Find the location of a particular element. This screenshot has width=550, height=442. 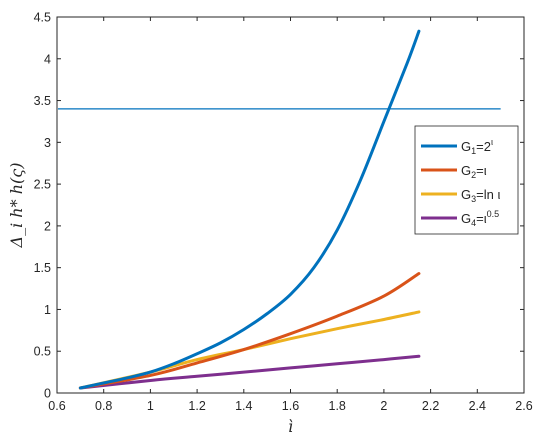

x-tick-label: 2.4 is located at coordinates (477, 406).